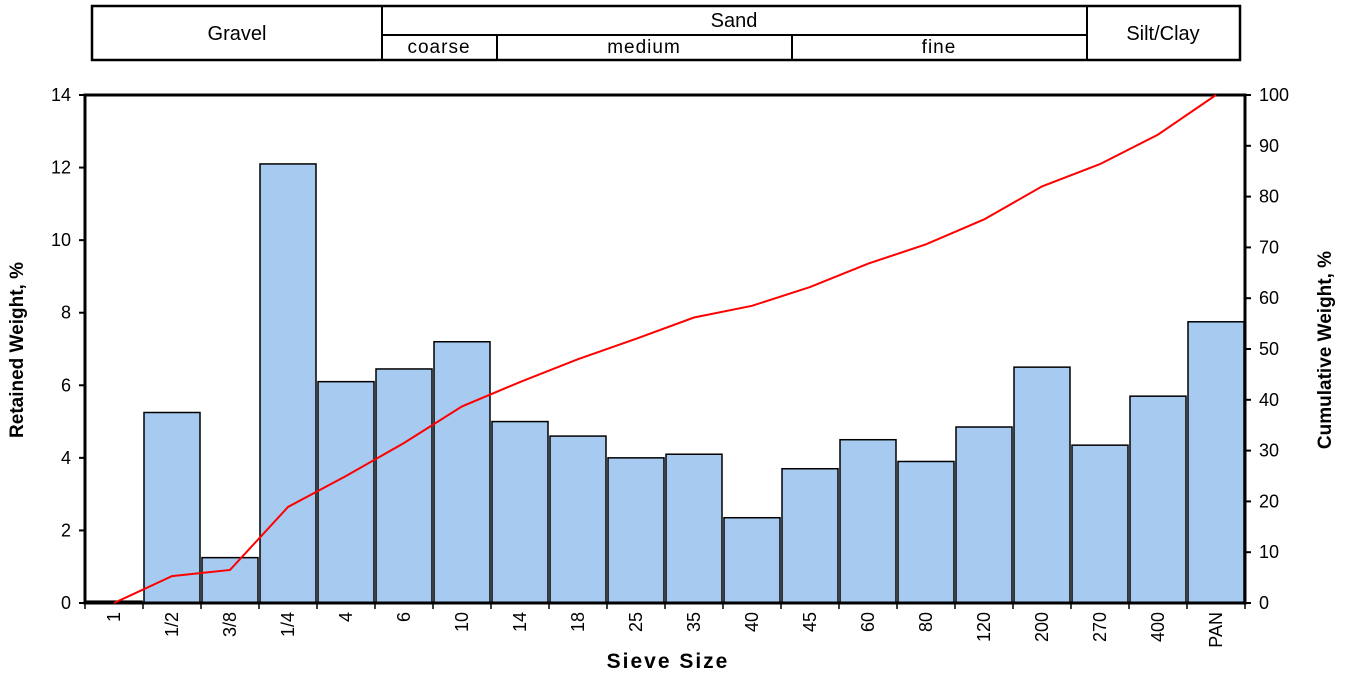 This screenshot has width=1346, height=675. I want to click on y-tick-label: 8, so click(66, 313).